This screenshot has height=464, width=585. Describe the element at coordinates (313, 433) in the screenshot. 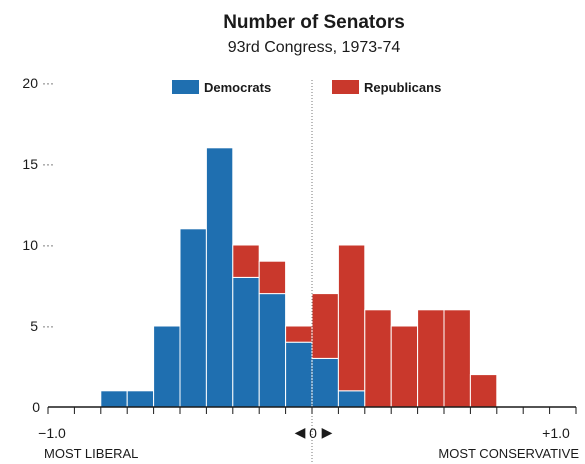

I see `x-tick-center: 0` at that location.